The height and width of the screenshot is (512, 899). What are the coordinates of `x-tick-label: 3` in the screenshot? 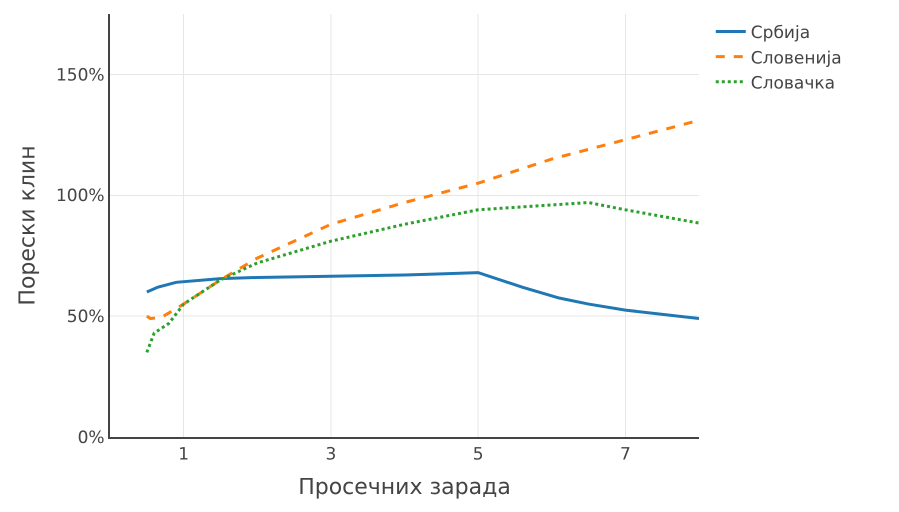 It's located at (330, 454).